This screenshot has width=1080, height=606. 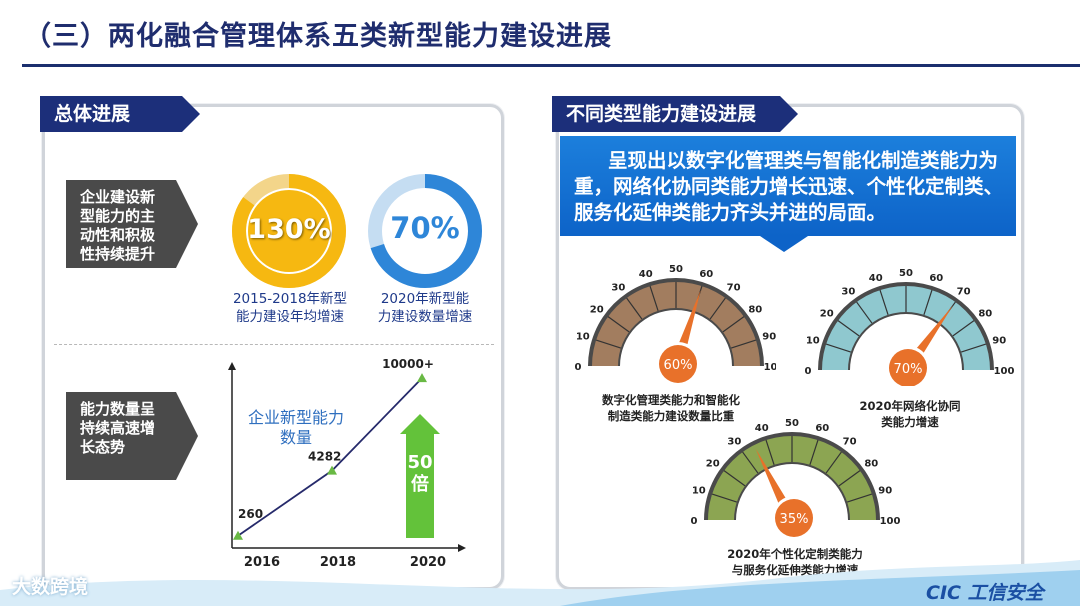 I want to click on summary-banner, so click(x=788, y=186).